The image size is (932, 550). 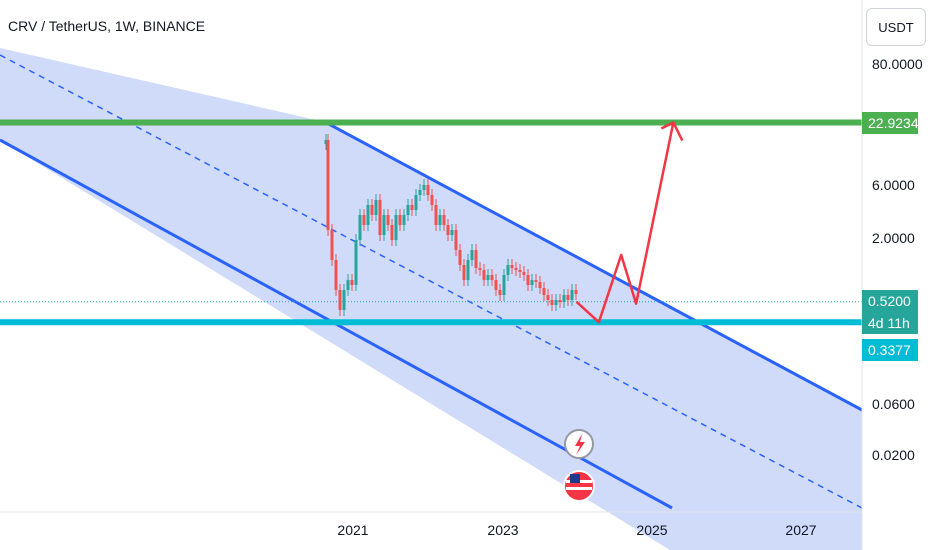 What do you see at coordinates (107, 26) in the screenshot?
I see `chart-title: CRV / TetherUS, 1W, BINANCE` at bounding box center [107, 26].